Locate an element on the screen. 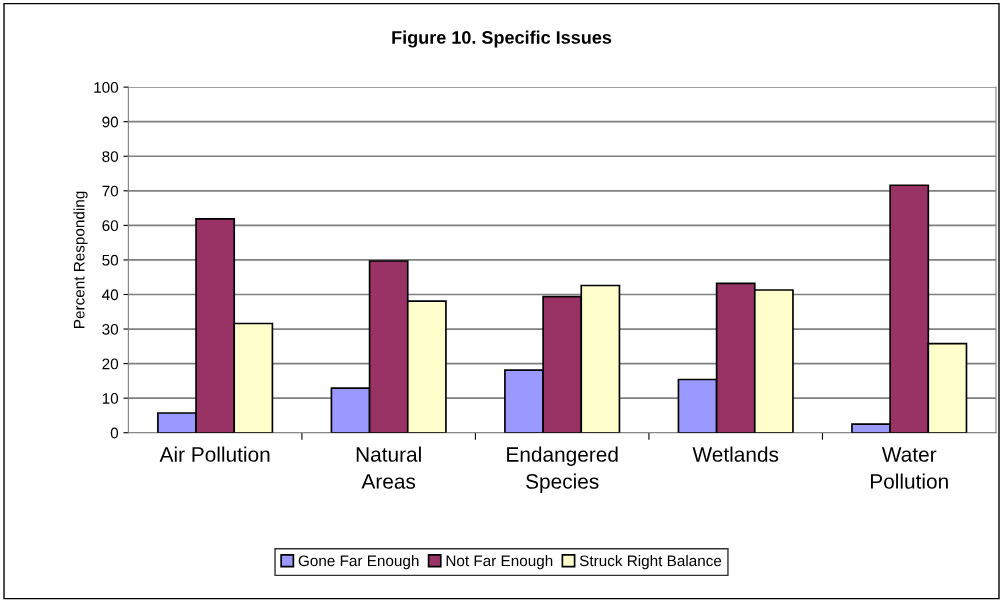 This screenshot has width=1003, height=601. y-tick-label: 60 is located at coordinates (110, 226).